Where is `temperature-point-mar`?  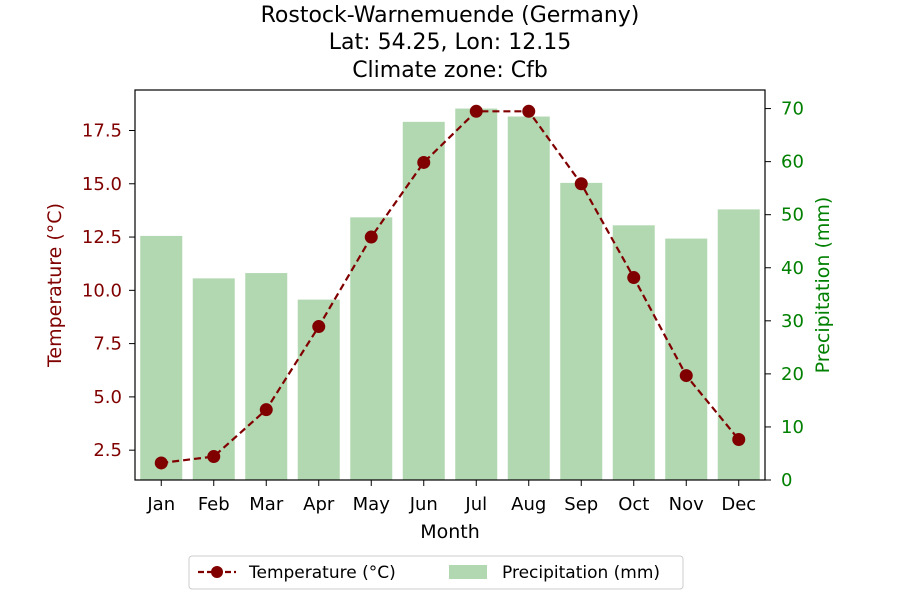 temperature-point-mar is located at coordinates (266, 410).